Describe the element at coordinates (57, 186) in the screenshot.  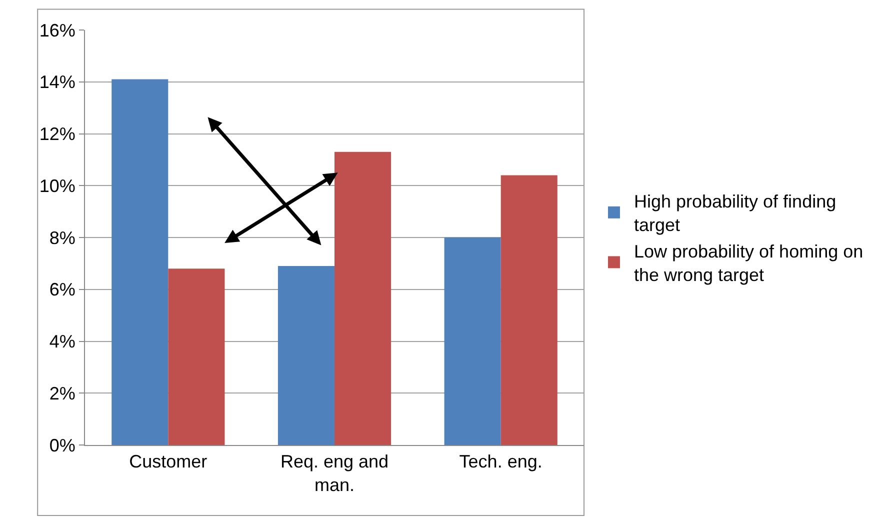
I see `y-tick-label: 10%` at that location.